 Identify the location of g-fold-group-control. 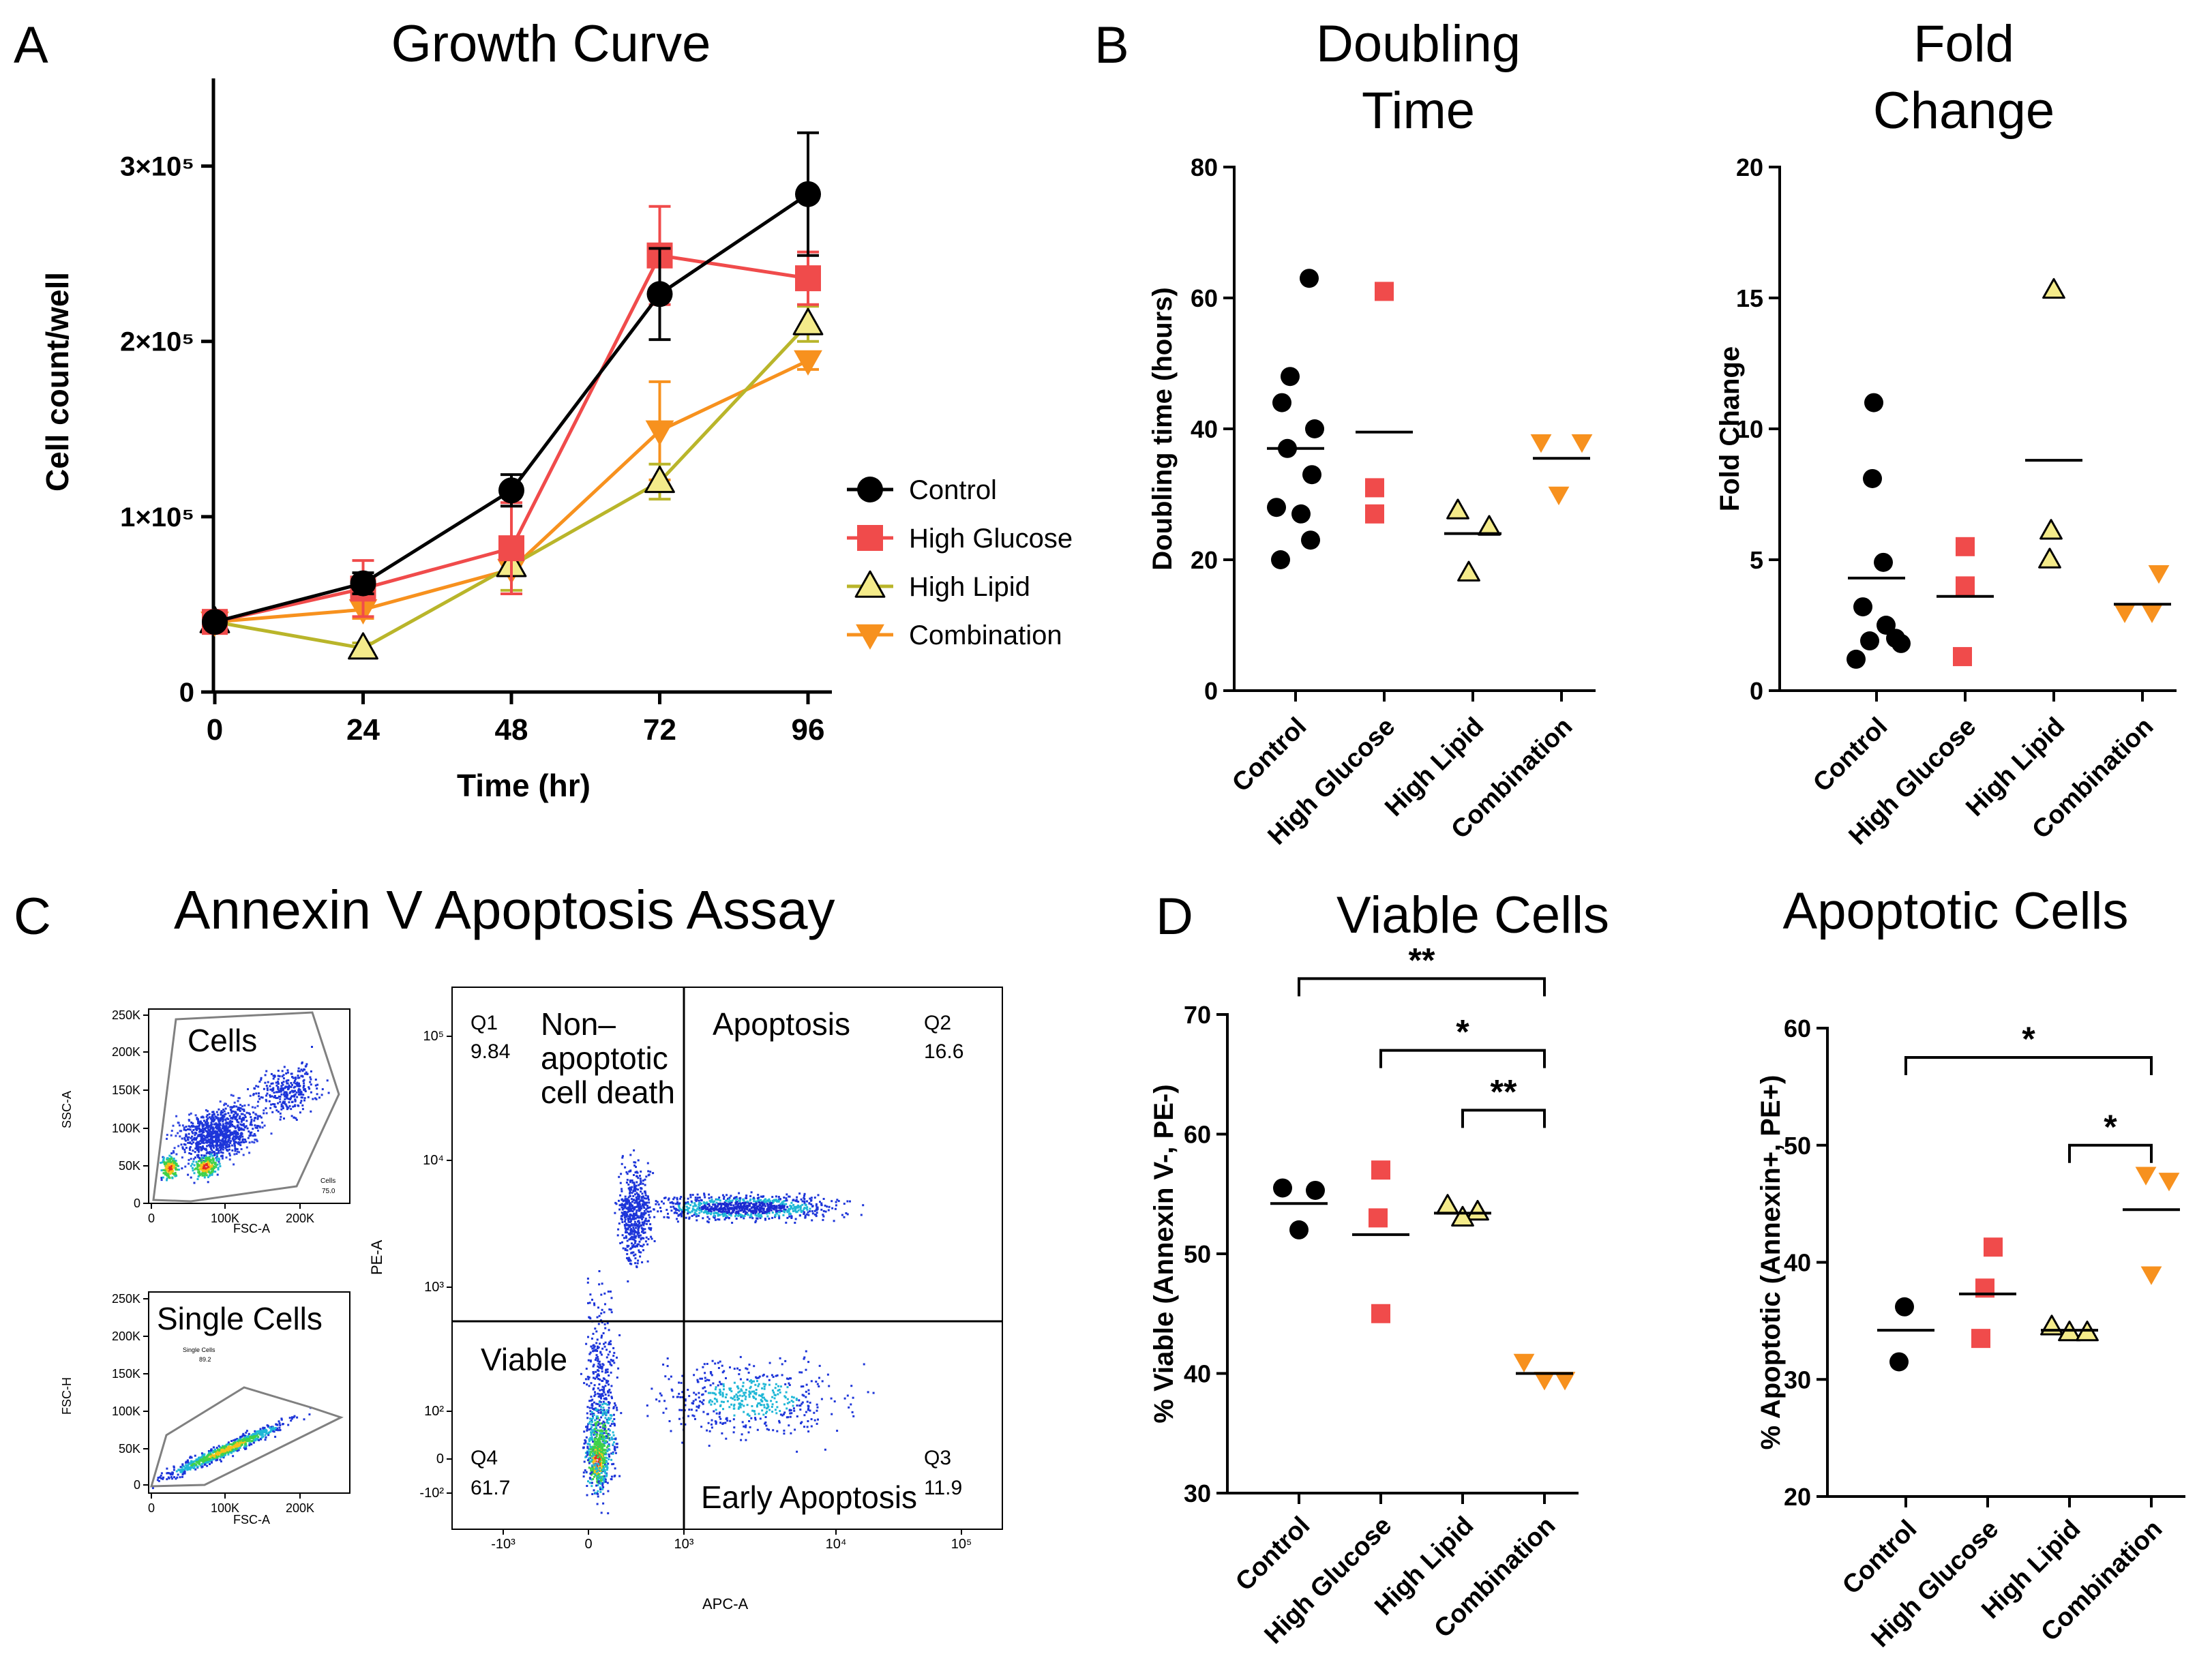
(1879, 531).